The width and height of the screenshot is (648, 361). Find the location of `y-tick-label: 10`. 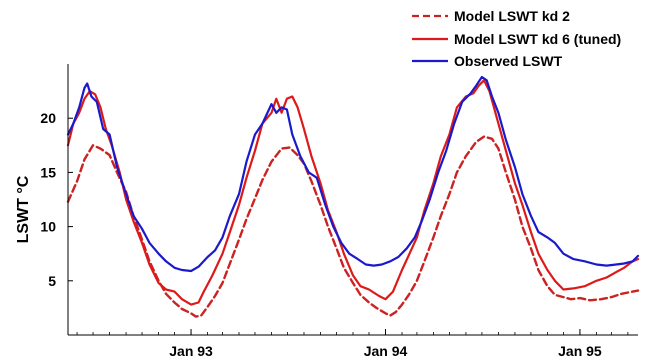

y-tick-label: 10 is located at coordinates (48, 227).